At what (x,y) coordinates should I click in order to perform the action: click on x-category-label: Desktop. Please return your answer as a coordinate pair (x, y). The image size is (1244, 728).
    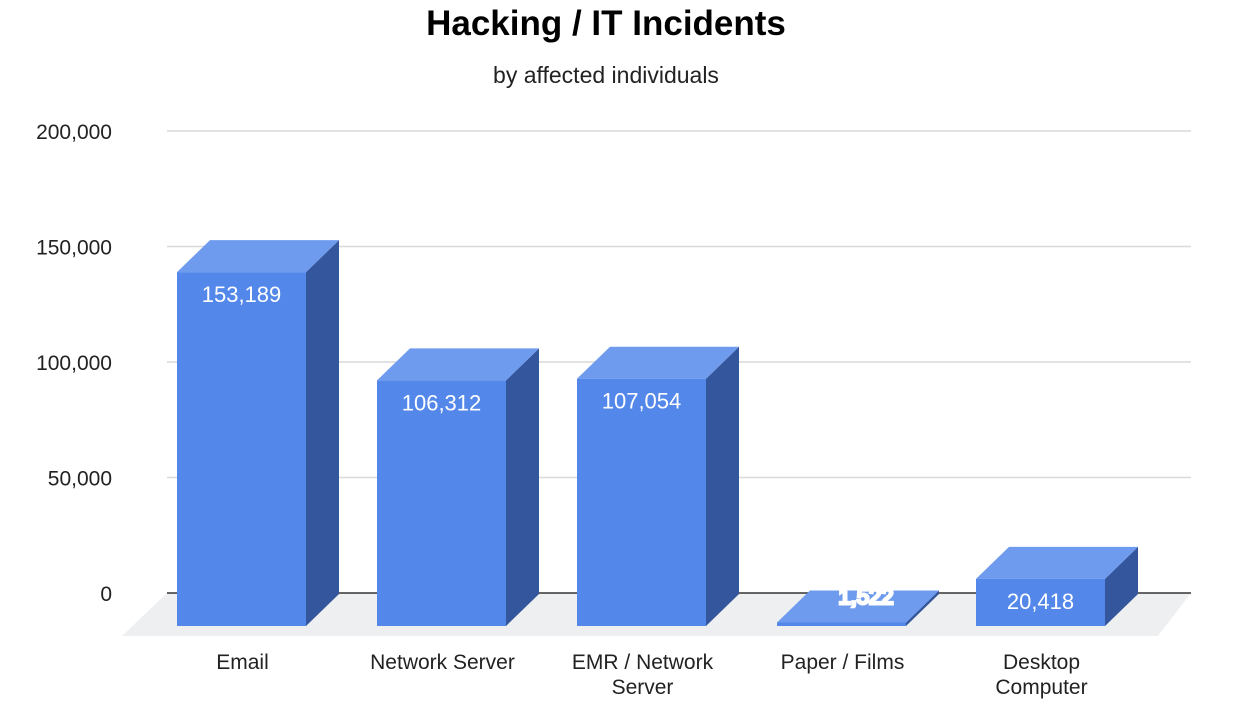
    Looking at the image, I should click on (1041, 662).